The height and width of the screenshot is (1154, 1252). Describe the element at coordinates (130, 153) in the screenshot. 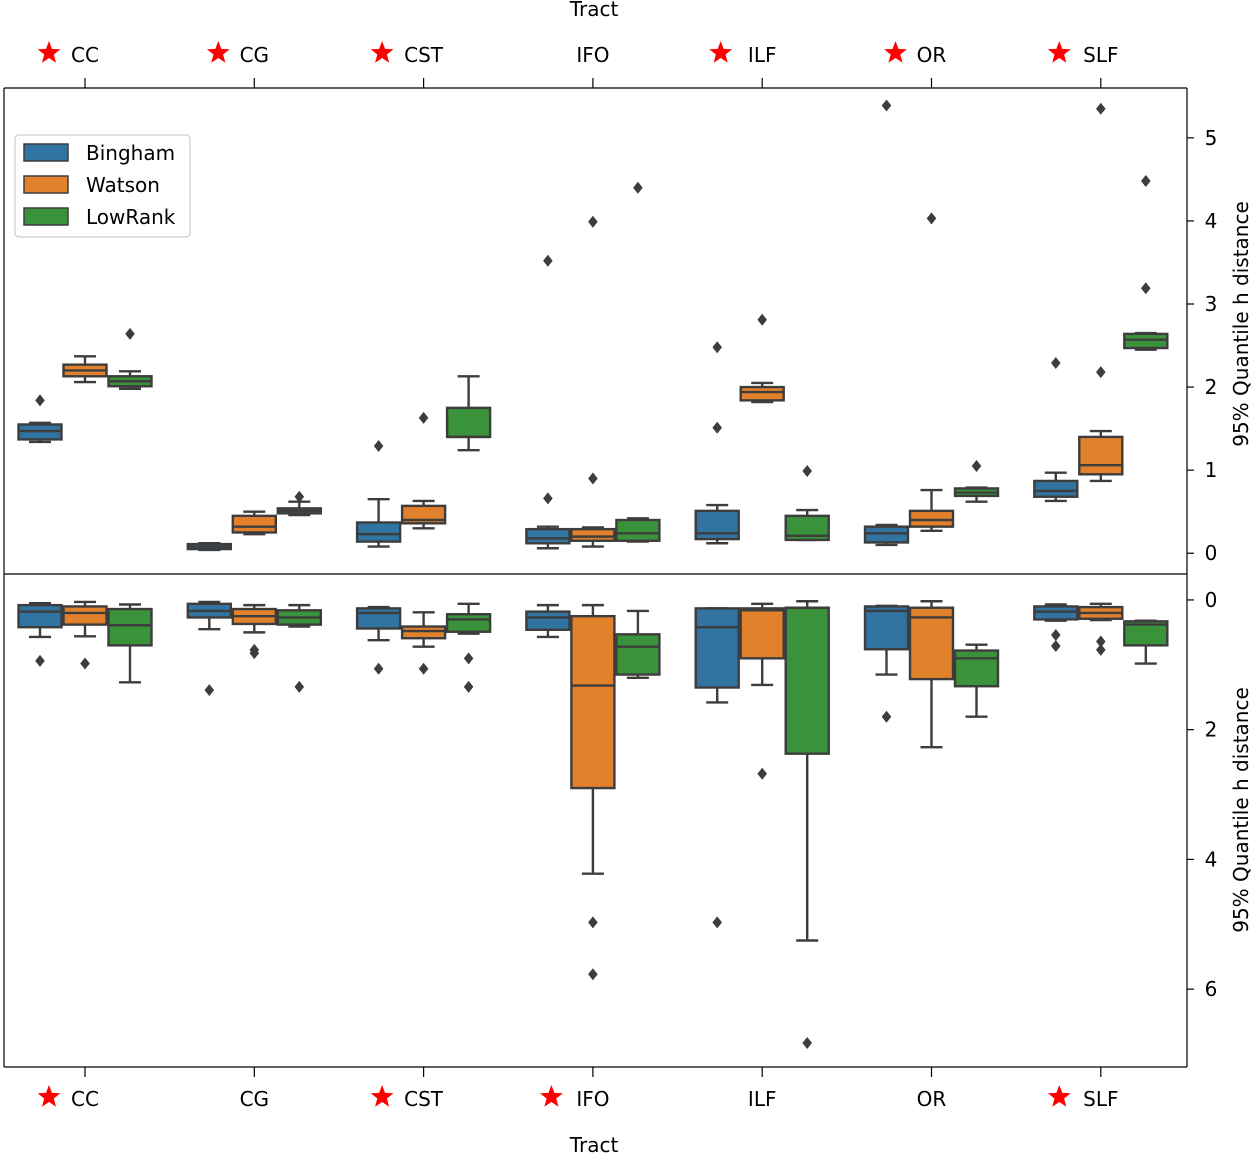

I see `legend-label-bingham: Bingham` at that location.